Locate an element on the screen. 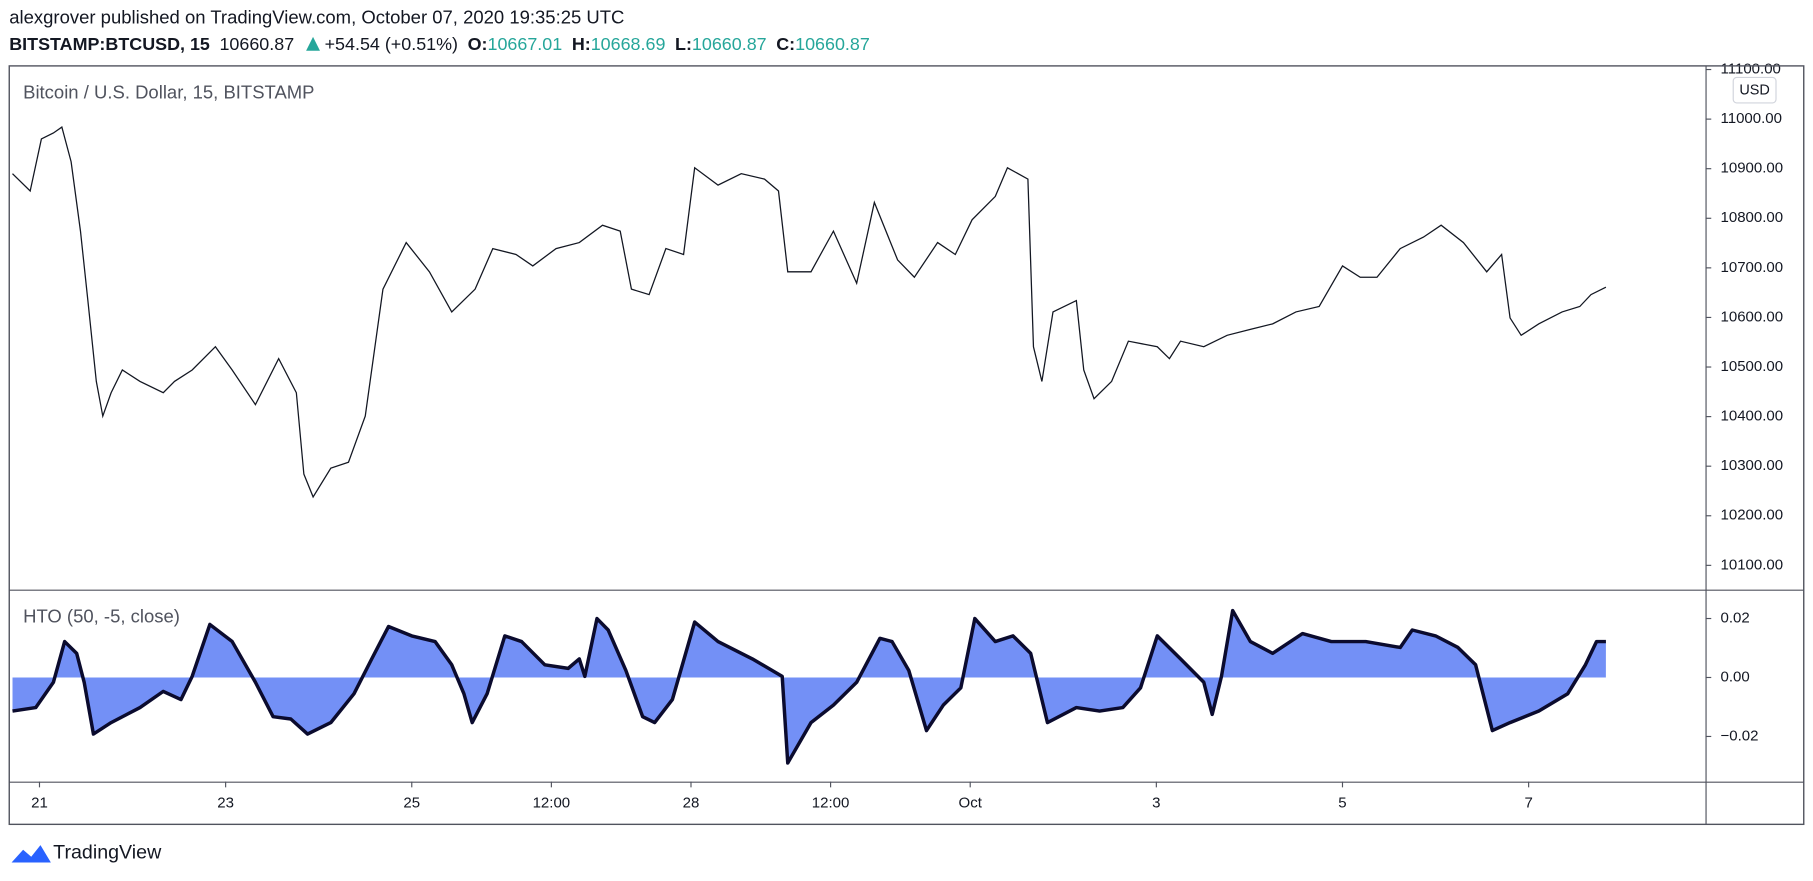 The image size is (1813, 881). tradingview-logo: TradingView is located at coordinates (87, 852).